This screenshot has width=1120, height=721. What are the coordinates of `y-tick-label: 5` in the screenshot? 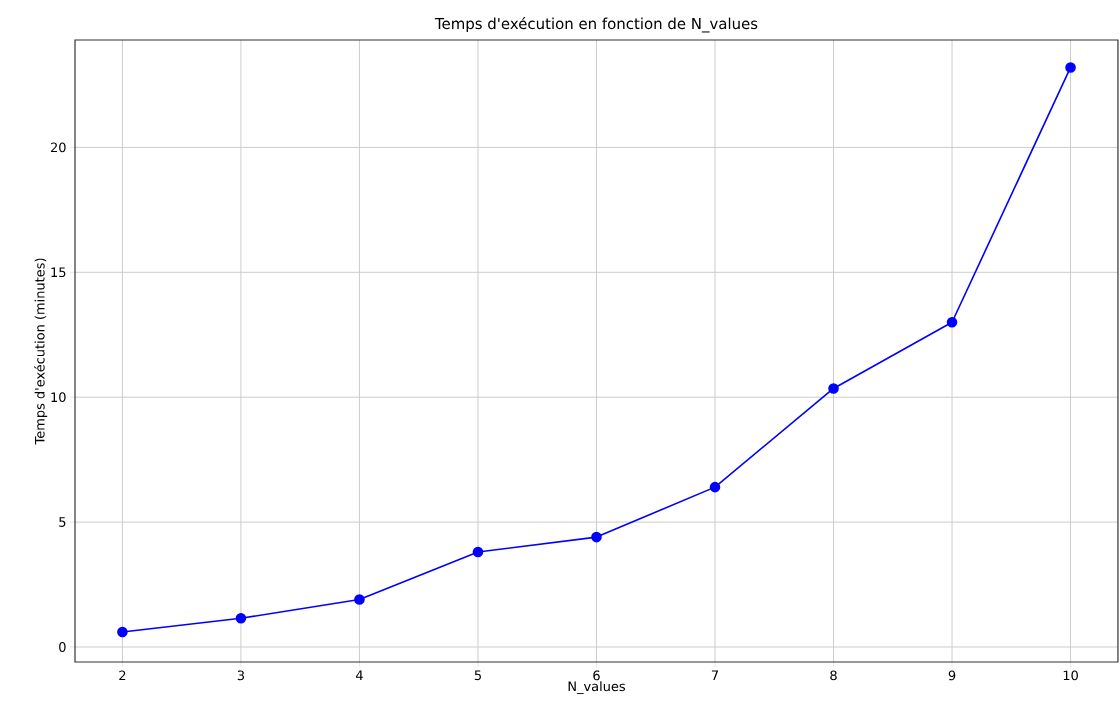 It's located at (62, 522).